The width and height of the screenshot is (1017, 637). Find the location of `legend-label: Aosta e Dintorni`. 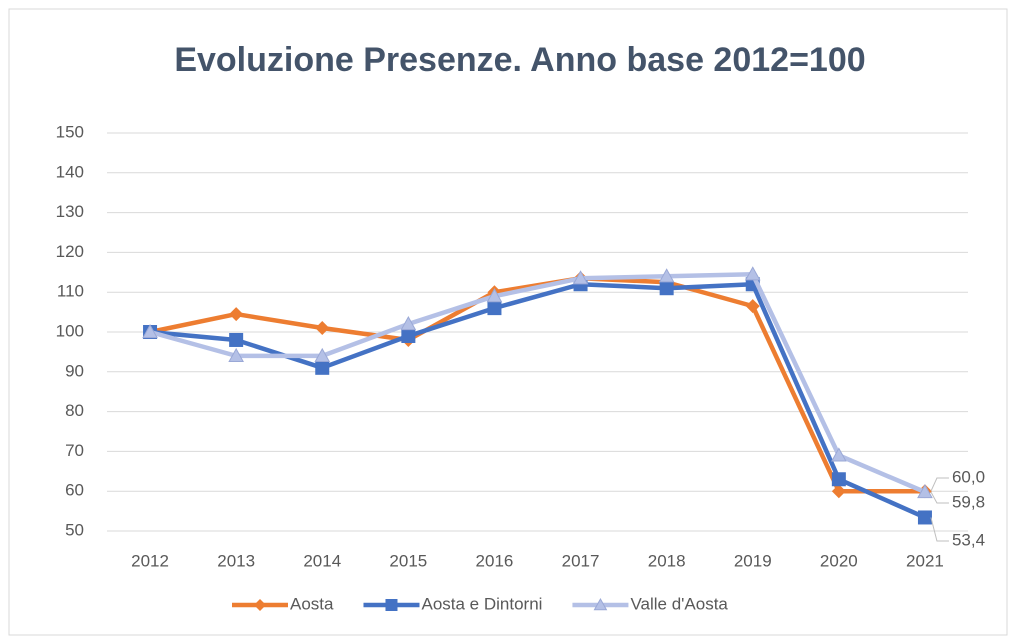

legend-label: Aosta e Dintorni is located at coordinates (481, 603).